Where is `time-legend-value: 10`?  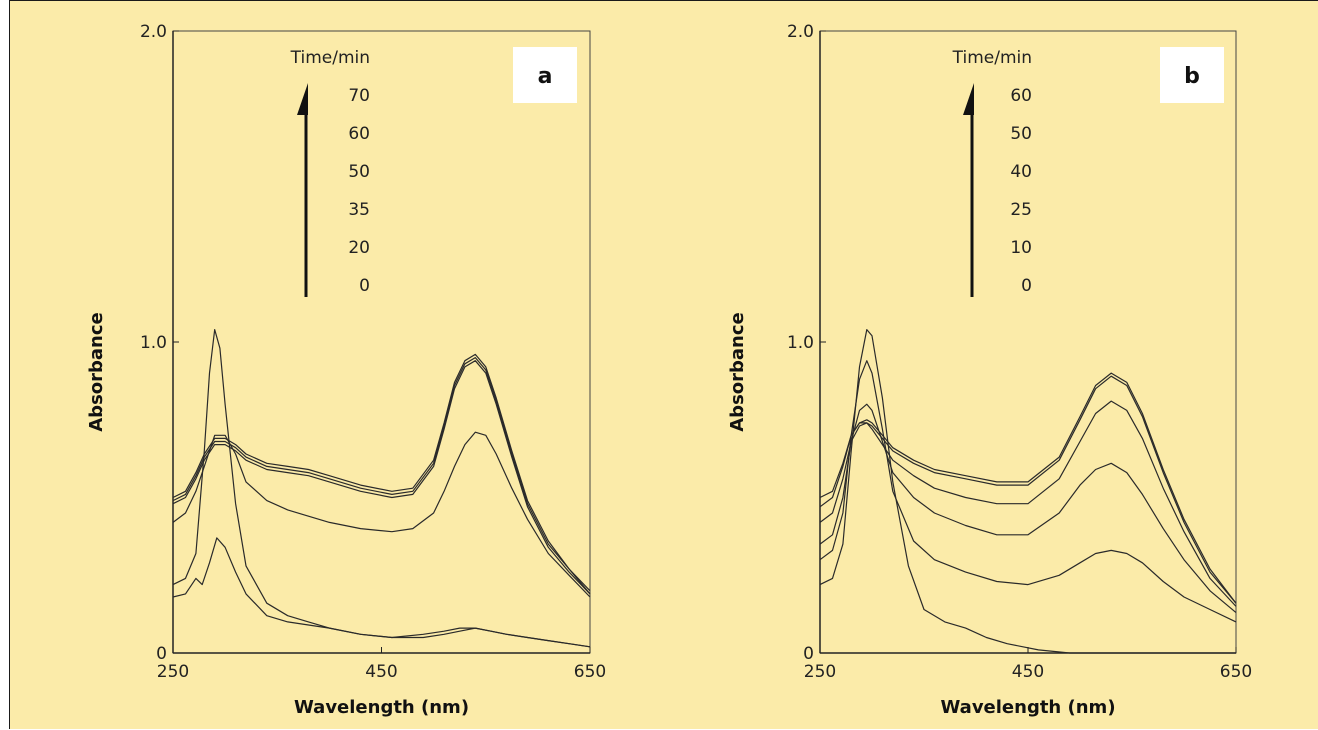 time-legend-value: 10 is located at coordinates (1021, 248).